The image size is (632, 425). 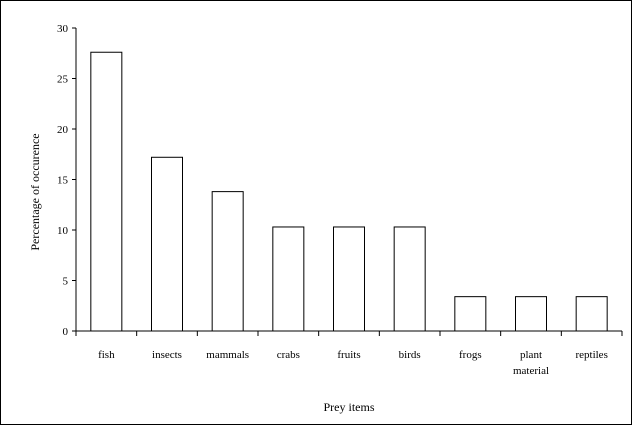 I want to click on category-label: mammals, so click(x=227, y=355).